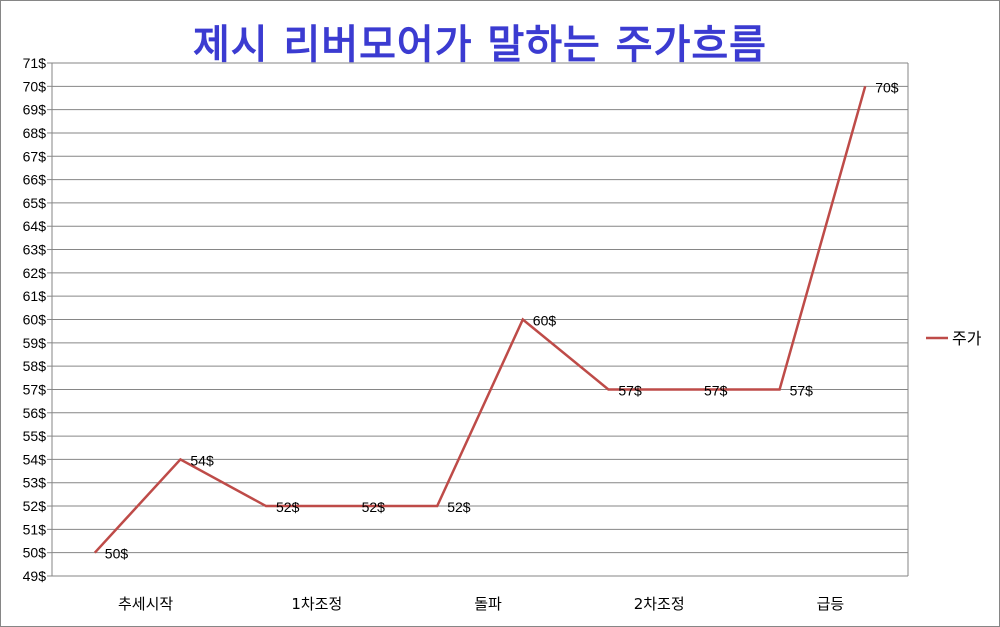 The height and width of the screenshot is (627, 1000). Describe the element at coordinates (35, 436) in the screenshot. I see `y-tick-label: 55$` at that location.